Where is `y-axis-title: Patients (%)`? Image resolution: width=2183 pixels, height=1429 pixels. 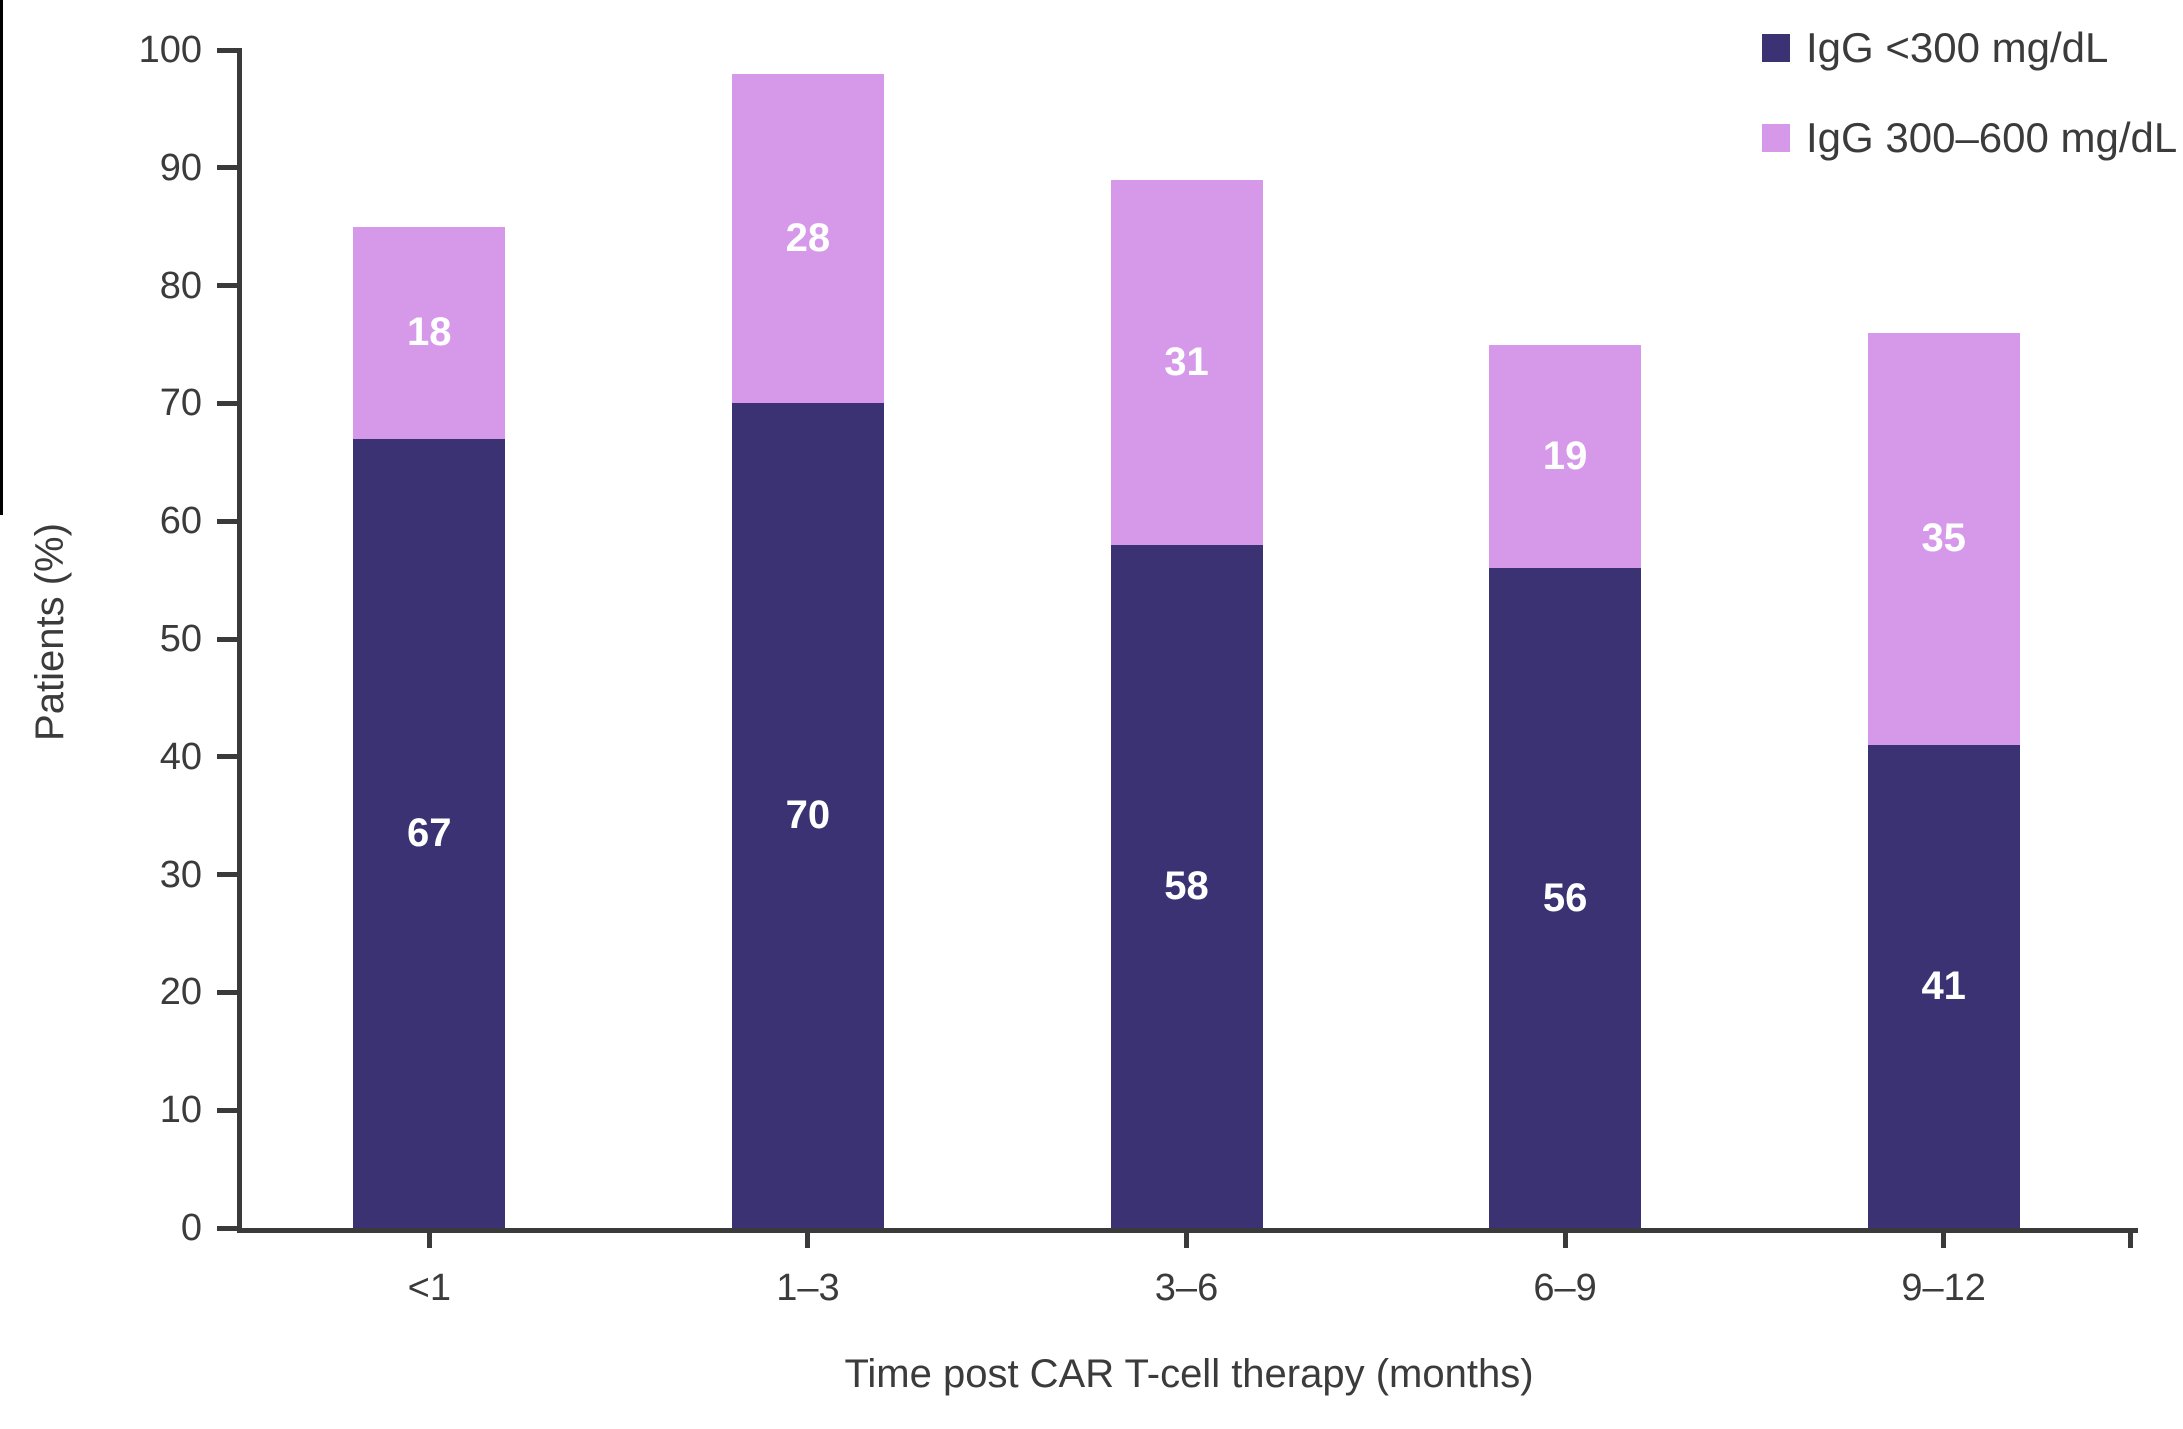 y-axis-title: Patients (%) is located at coordinates (50, 632).